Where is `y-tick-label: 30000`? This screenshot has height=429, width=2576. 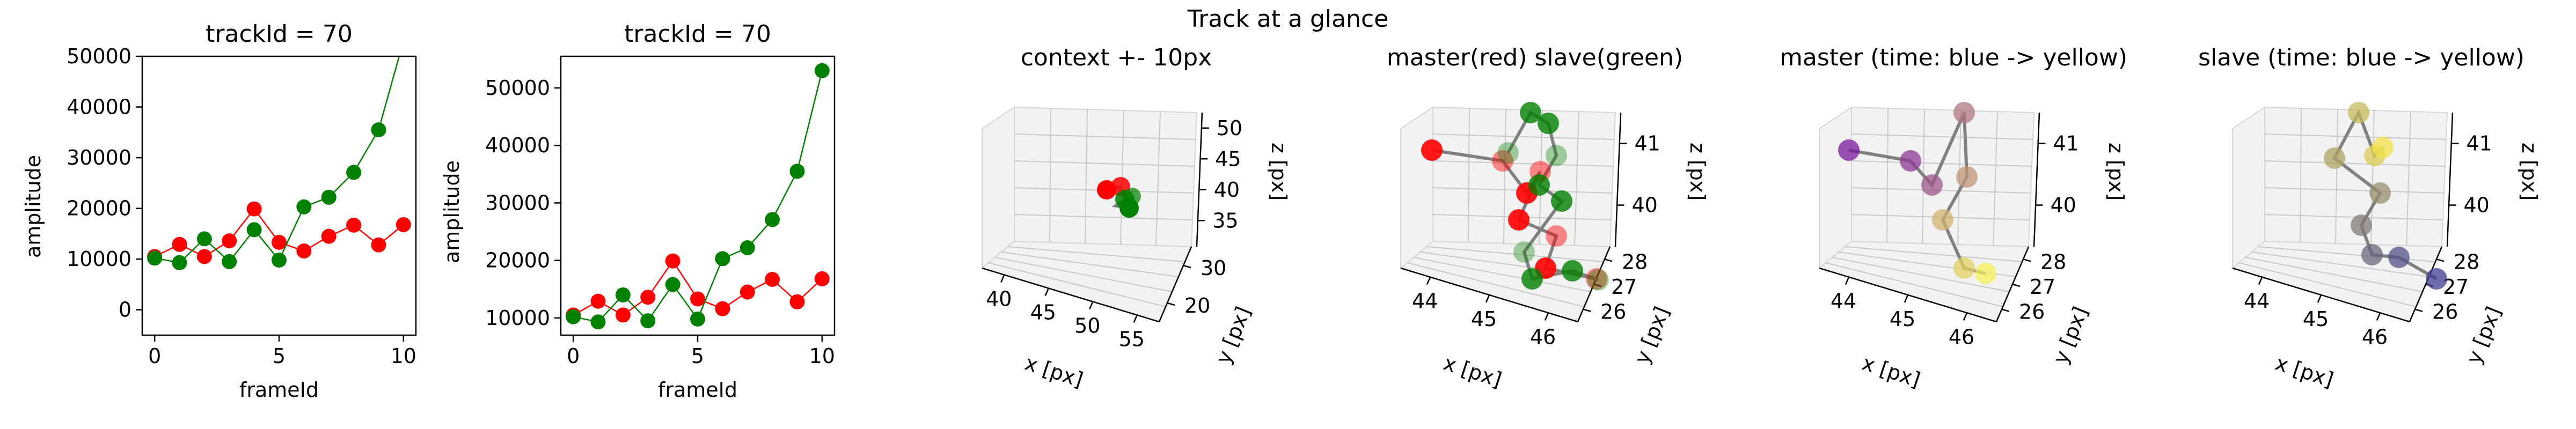 y-tick-label: 30000 is located at coordinates (99, 157).